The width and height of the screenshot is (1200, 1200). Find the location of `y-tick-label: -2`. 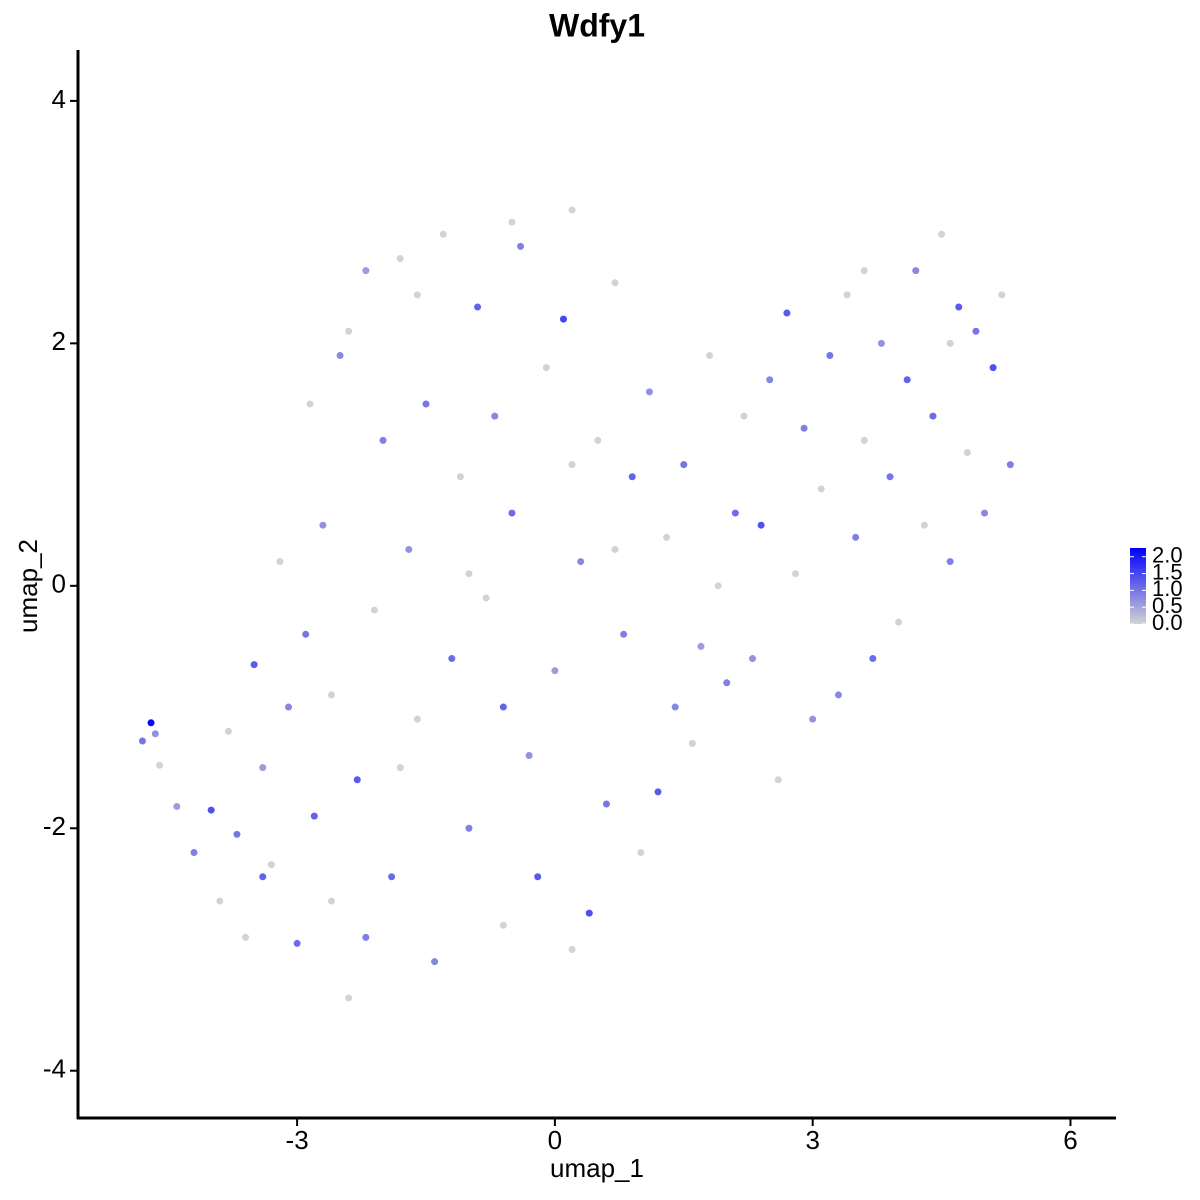

y-tick-label: -2 is located at coordinates (54, 826).